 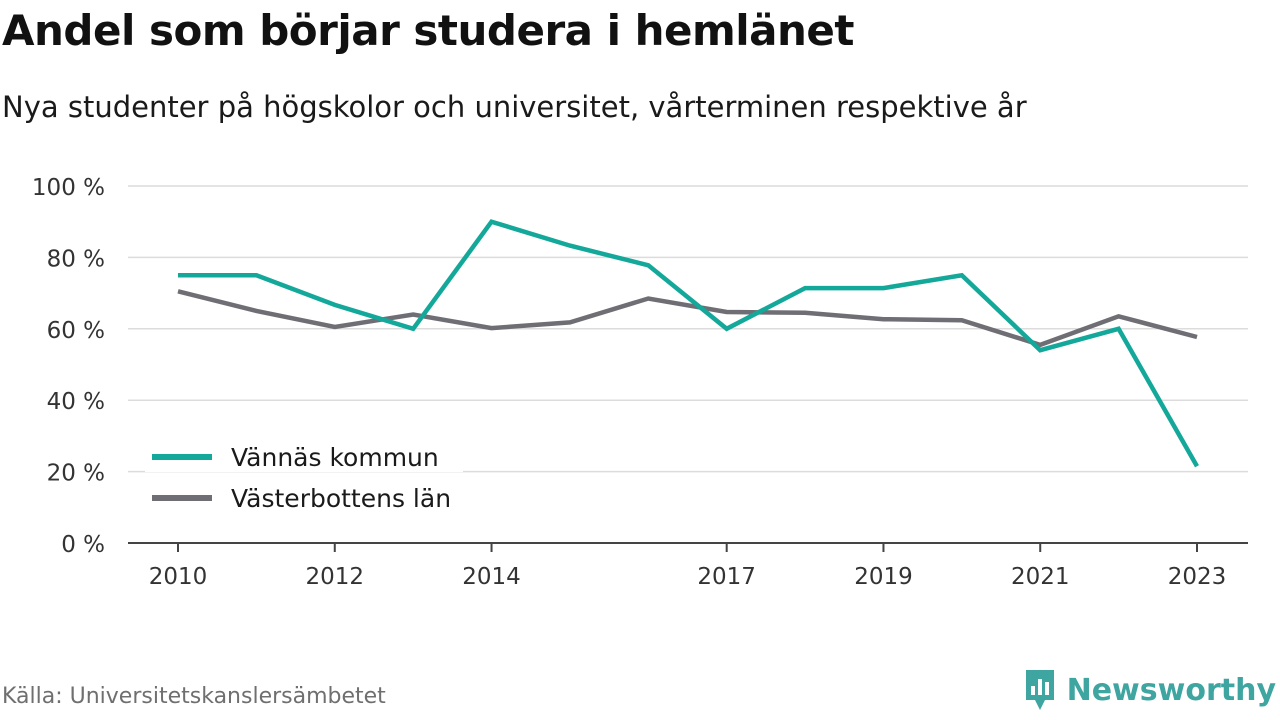 I want to click on y-tick-label: 0 %, so click(x=83, y=545).